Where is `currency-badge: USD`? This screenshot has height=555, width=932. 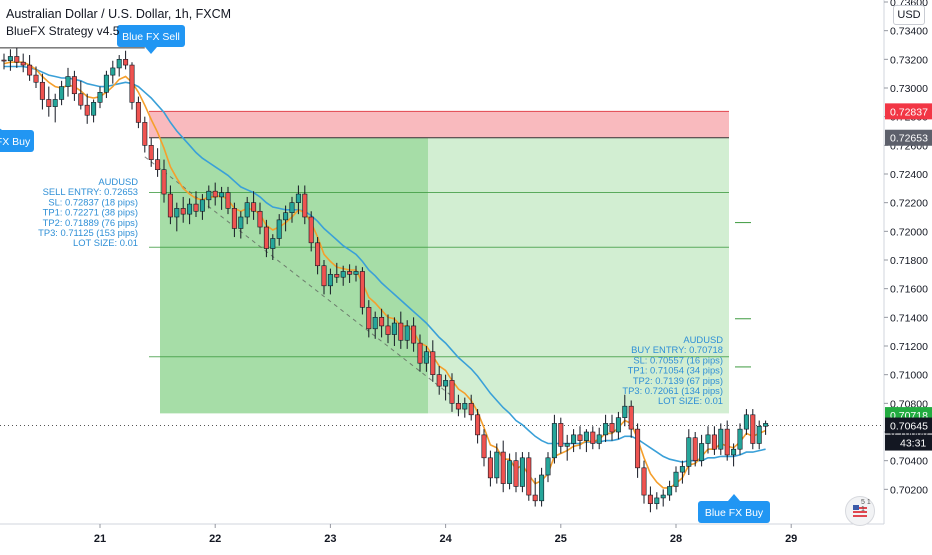
currency-badge: USD is located at coordinates (909, 15).